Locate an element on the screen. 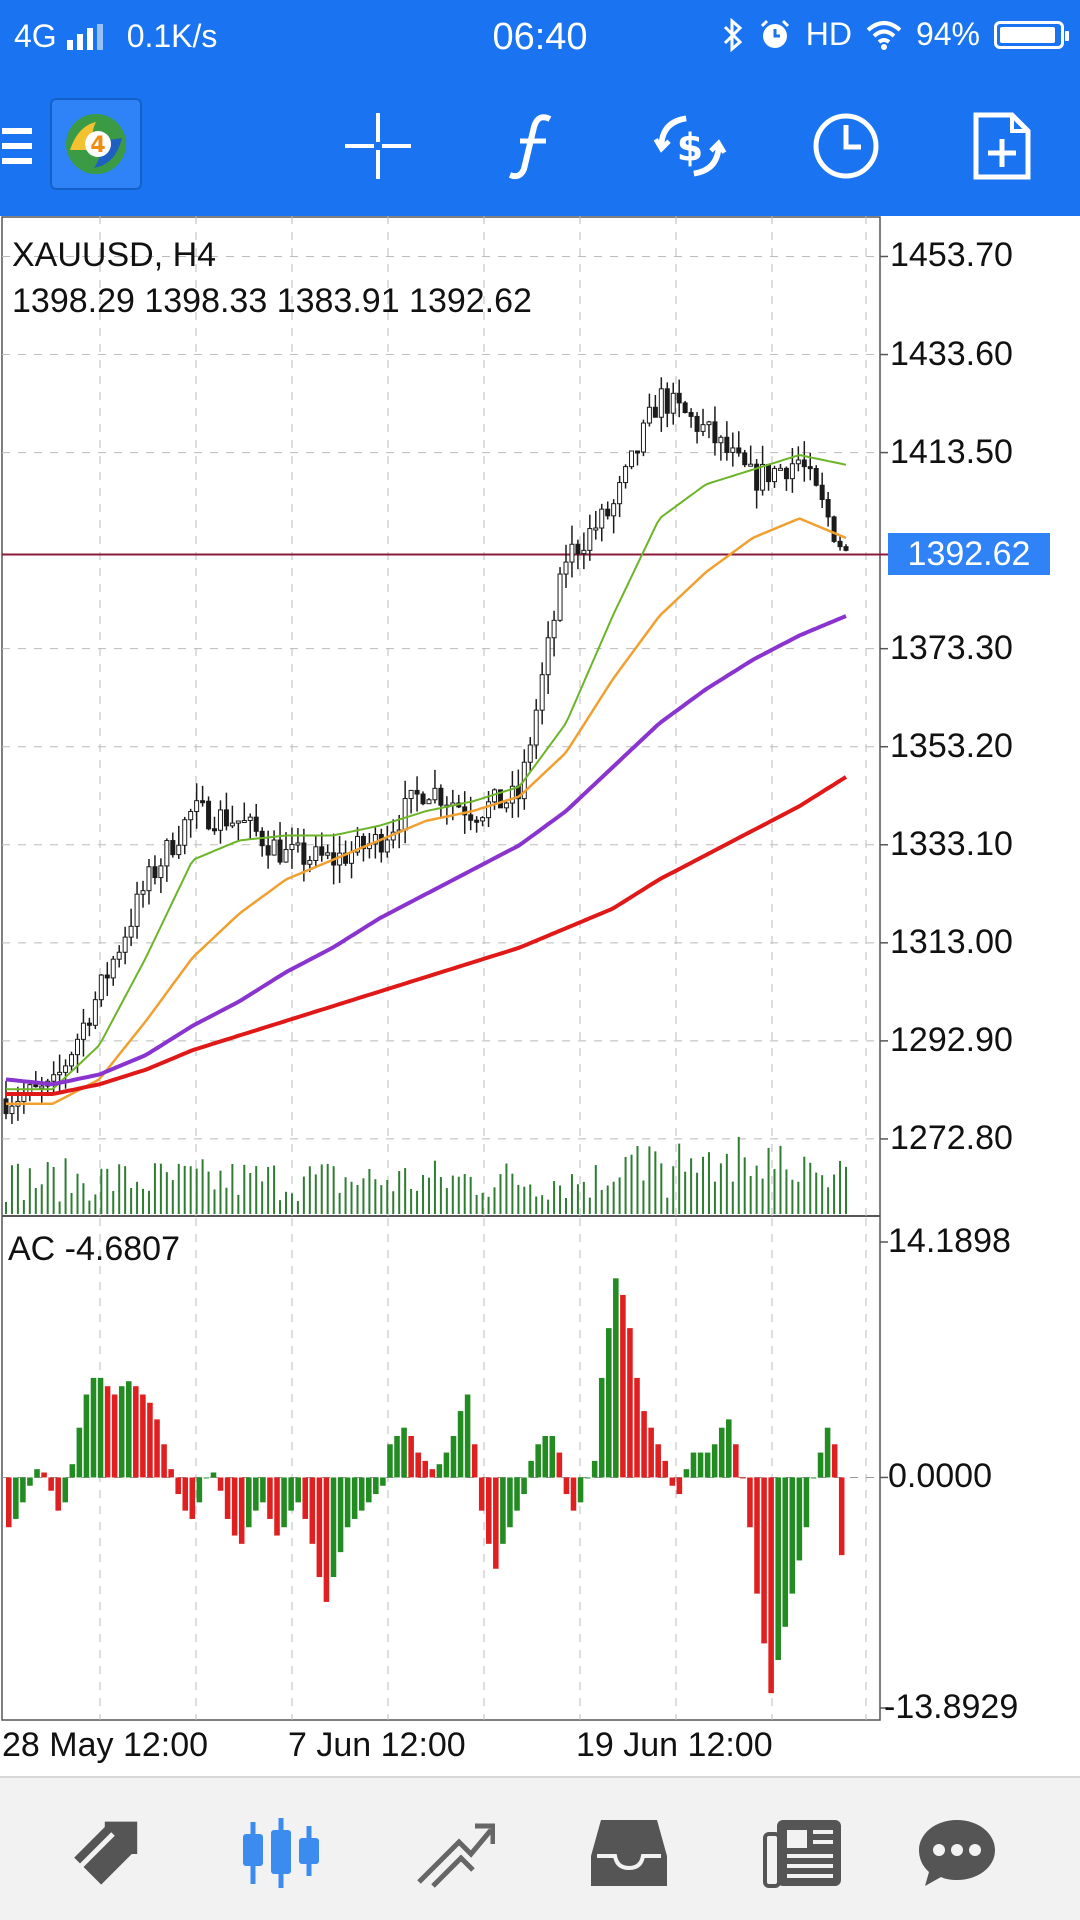 Image resolution: width=1080 pixels, height=1920 pixels. toolbar: 4 $ is located at coordinates (540, 146).